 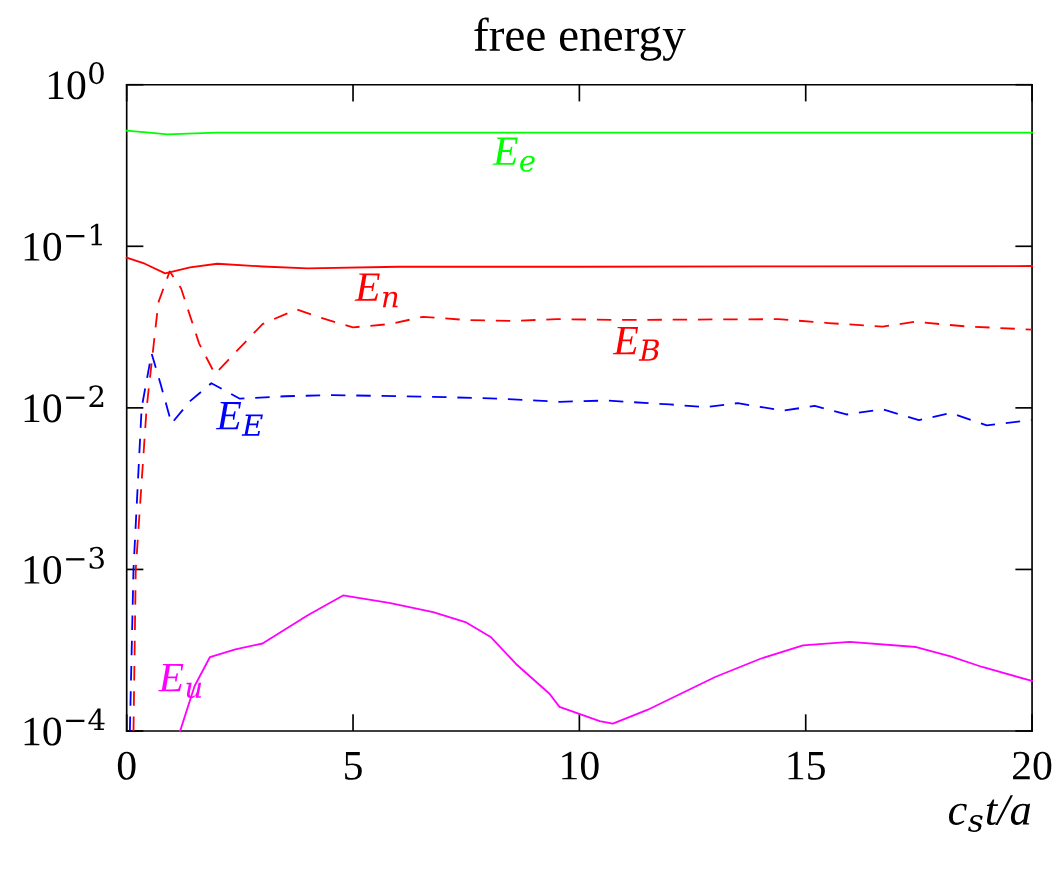 I want to click on x-tick-label: 10, so click(x=580, y=765).